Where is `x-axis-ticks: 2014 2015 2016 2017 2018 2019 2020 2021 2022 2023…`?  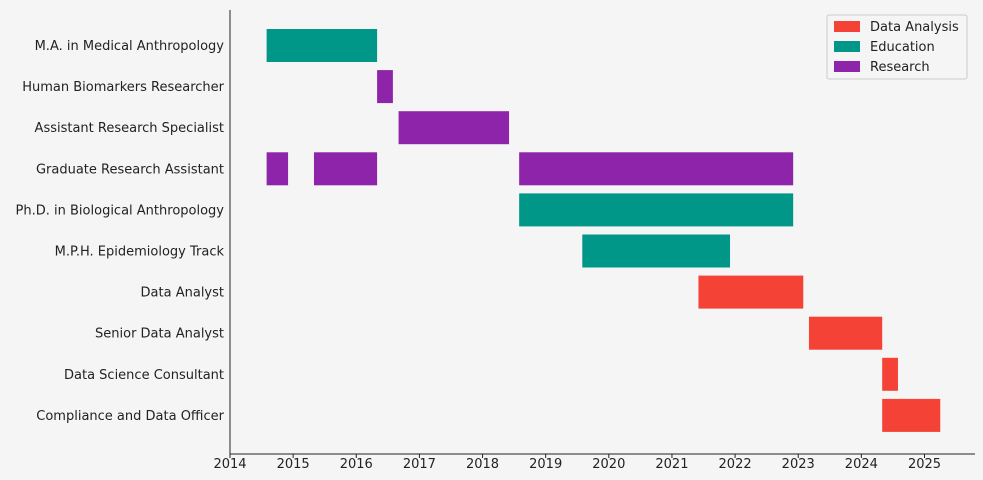
x-axis-ticks: 2014 2015 2016 2017 2018 2019 2020 2021 2022 2023… is located at coordinates (577, 463).